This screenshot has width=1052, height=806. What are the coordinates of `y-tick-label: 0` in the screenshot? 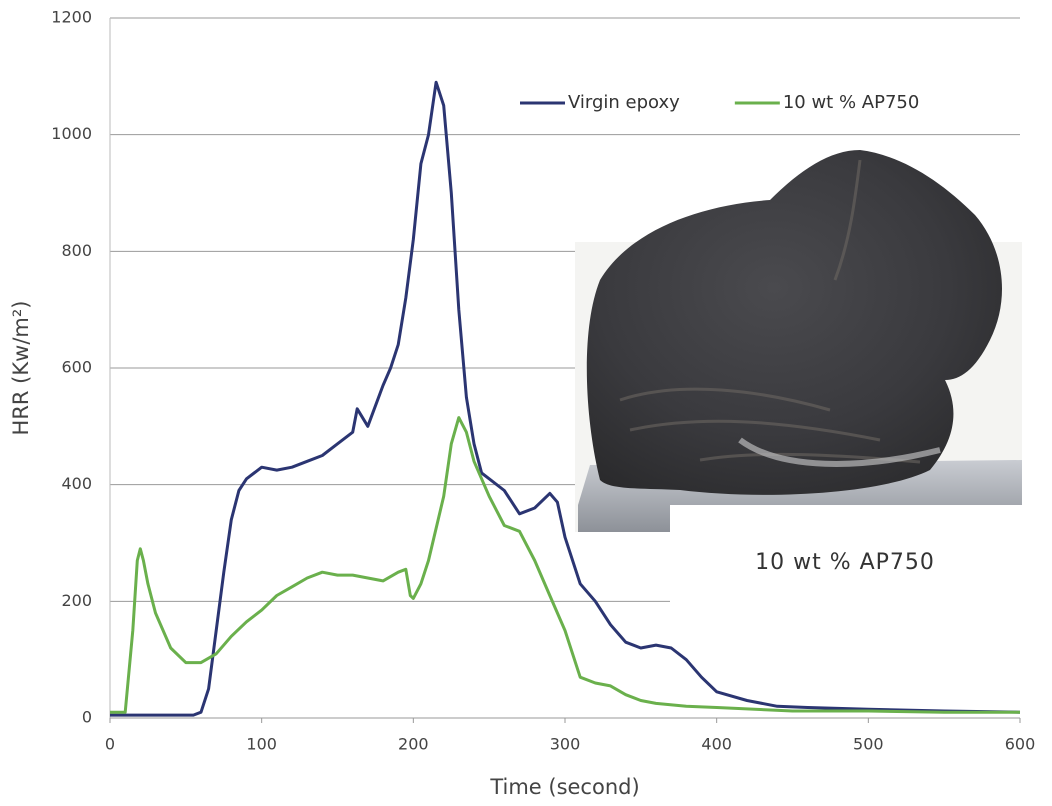 It's located at (87, 717).